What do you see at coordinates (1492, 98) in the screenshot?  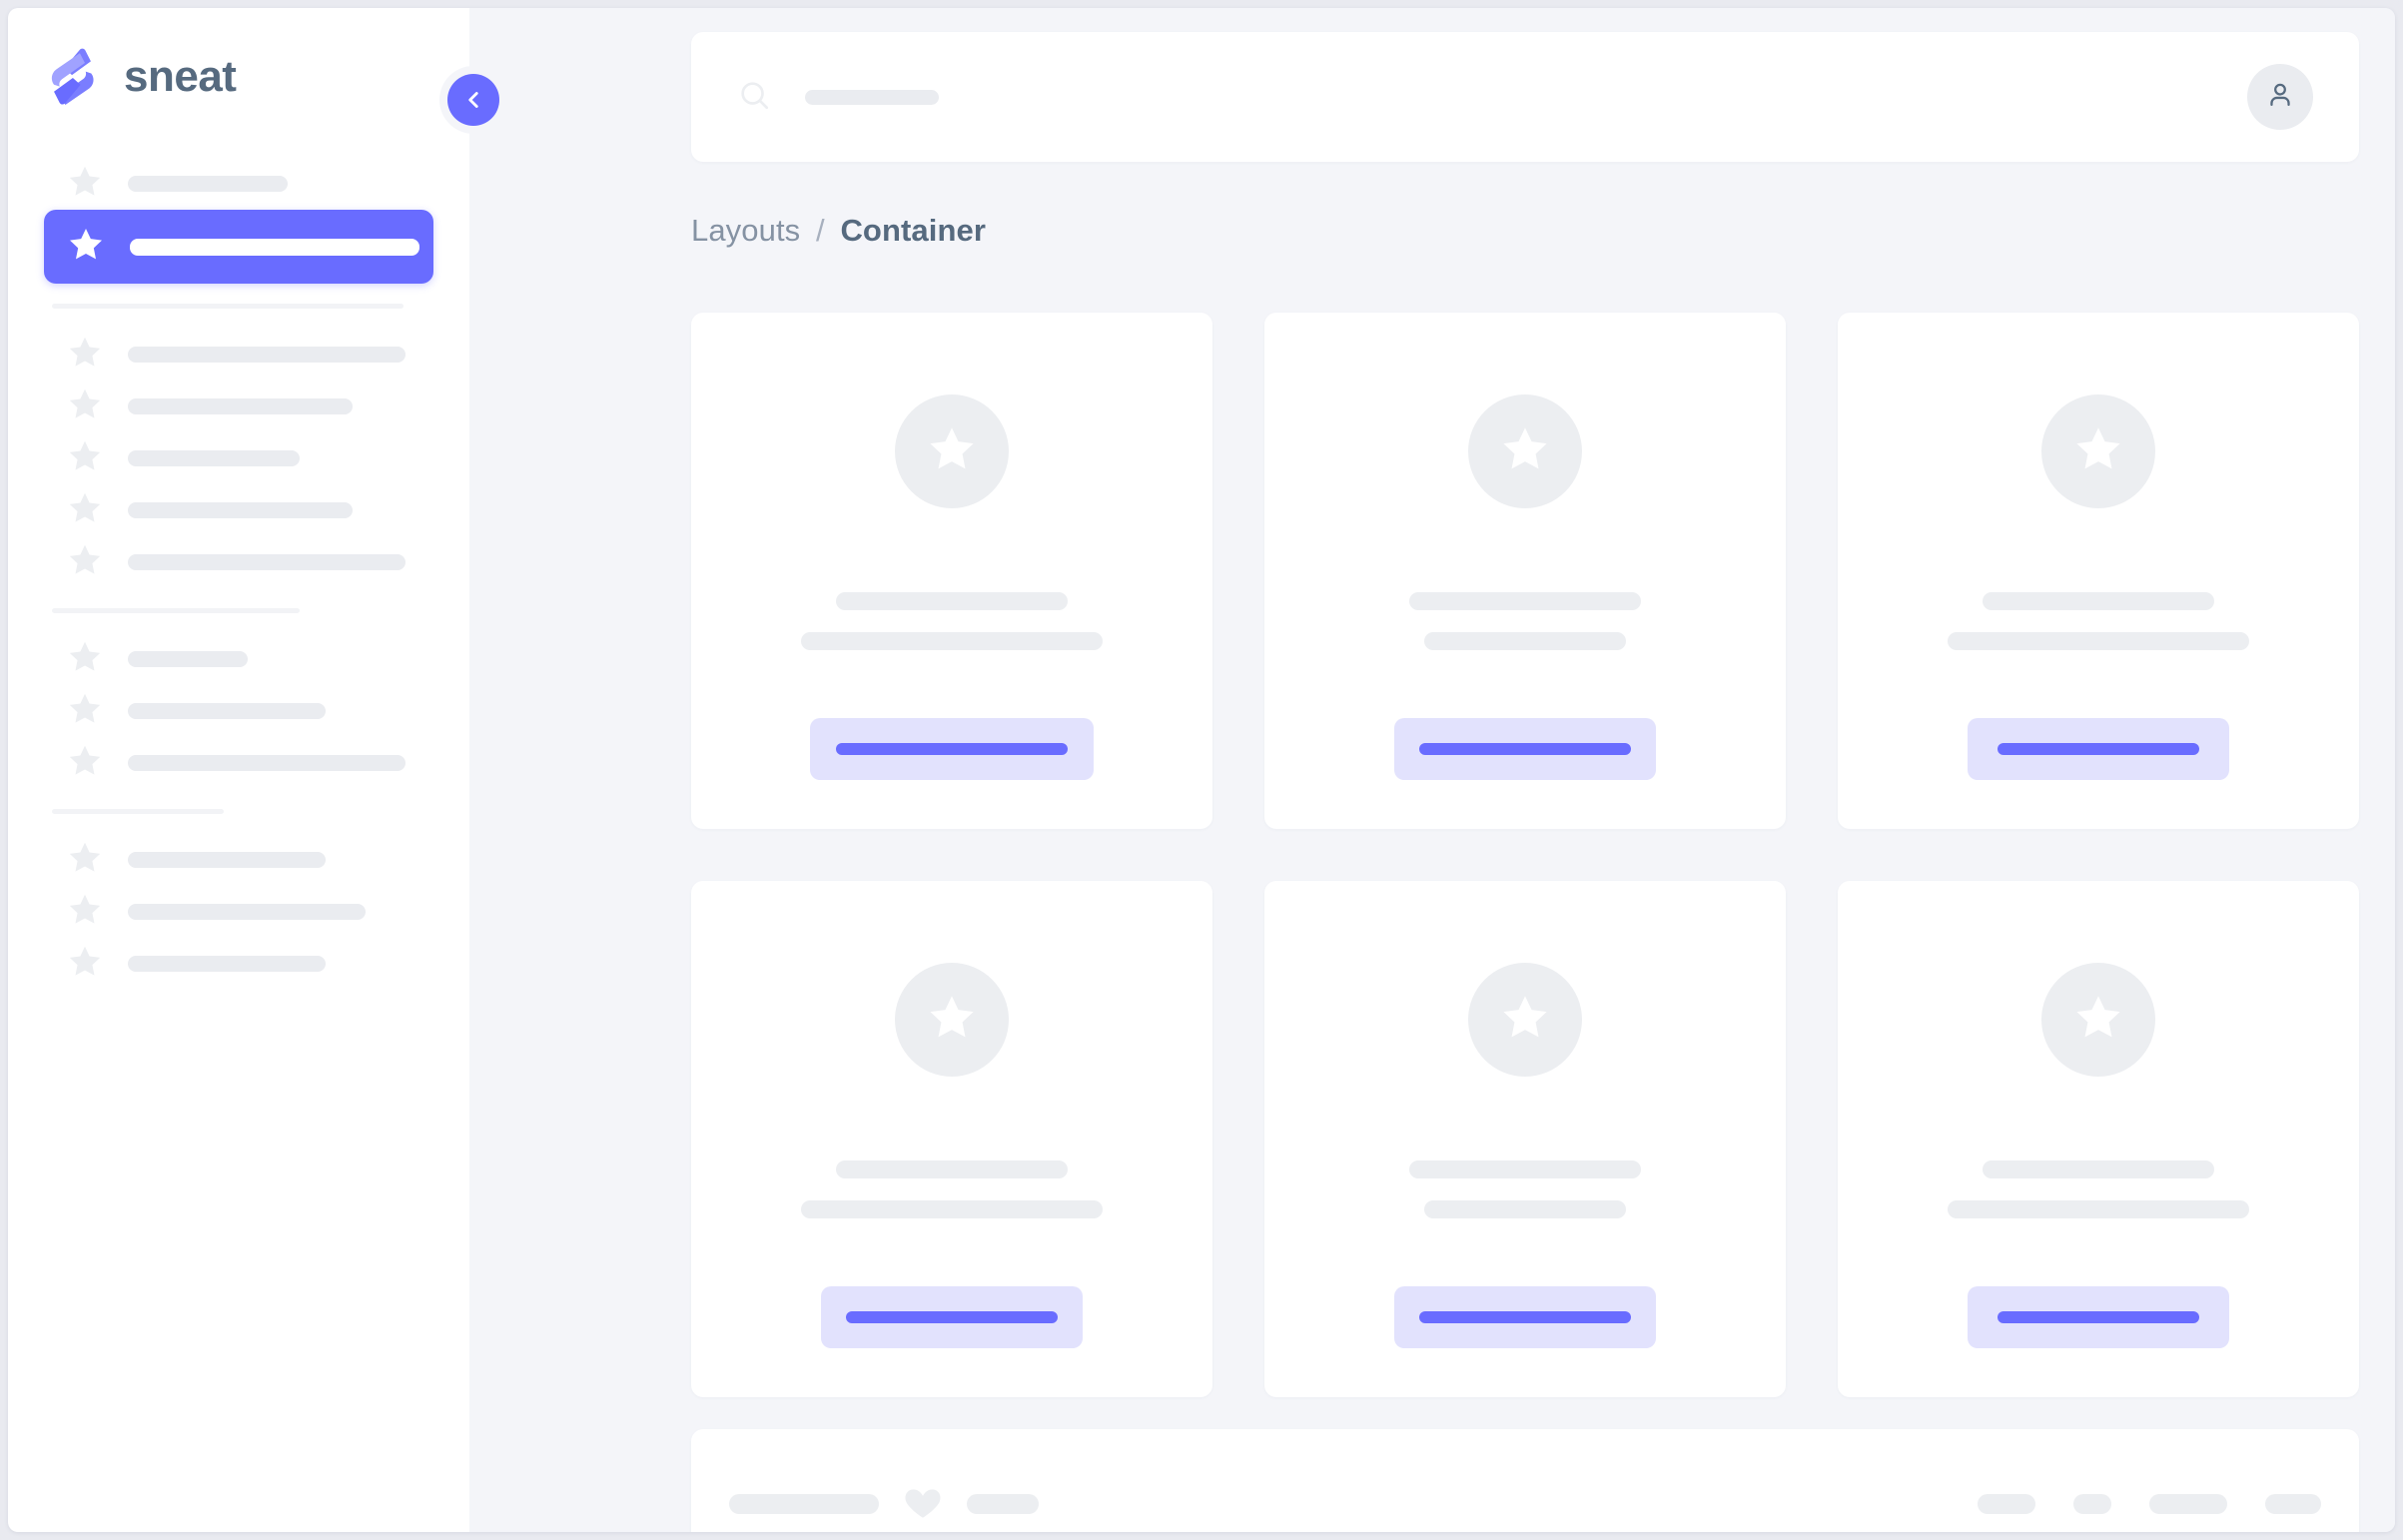 I see `search-bar` at bounding box center [1492, 98].